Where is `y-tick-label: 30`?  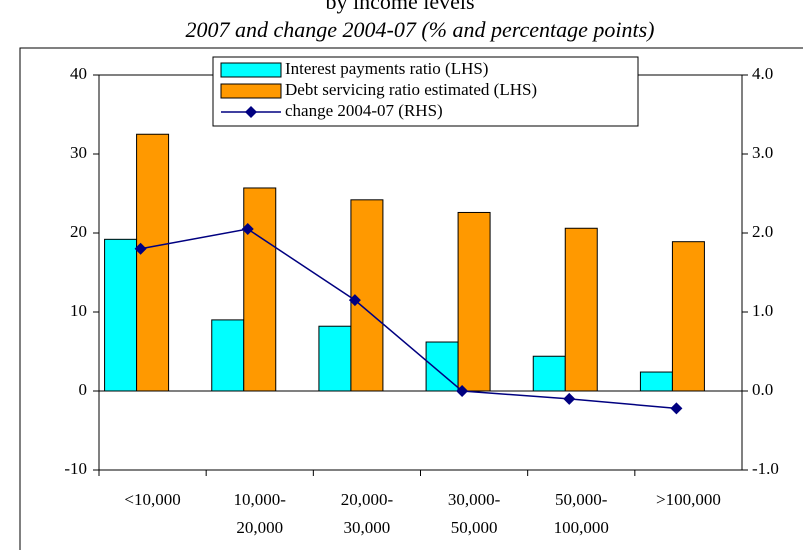
y-tick-label: 30 is located at coordinates (78, 152).